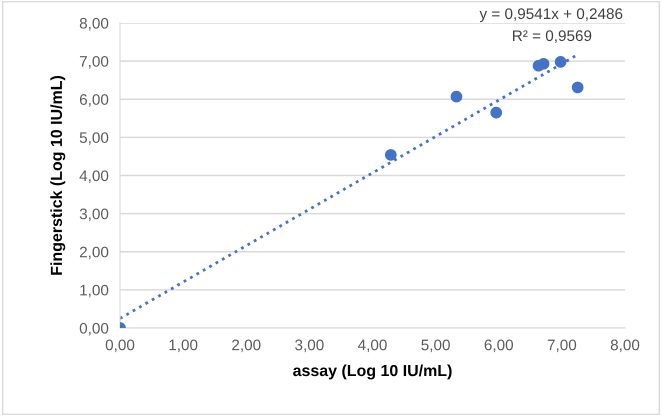 This screenshot has width=662, height=416. What do you see at coordinates (94, 329) in the screenshot?
I see `y-tick-label: 0,00` at bounding box center [94, 329].